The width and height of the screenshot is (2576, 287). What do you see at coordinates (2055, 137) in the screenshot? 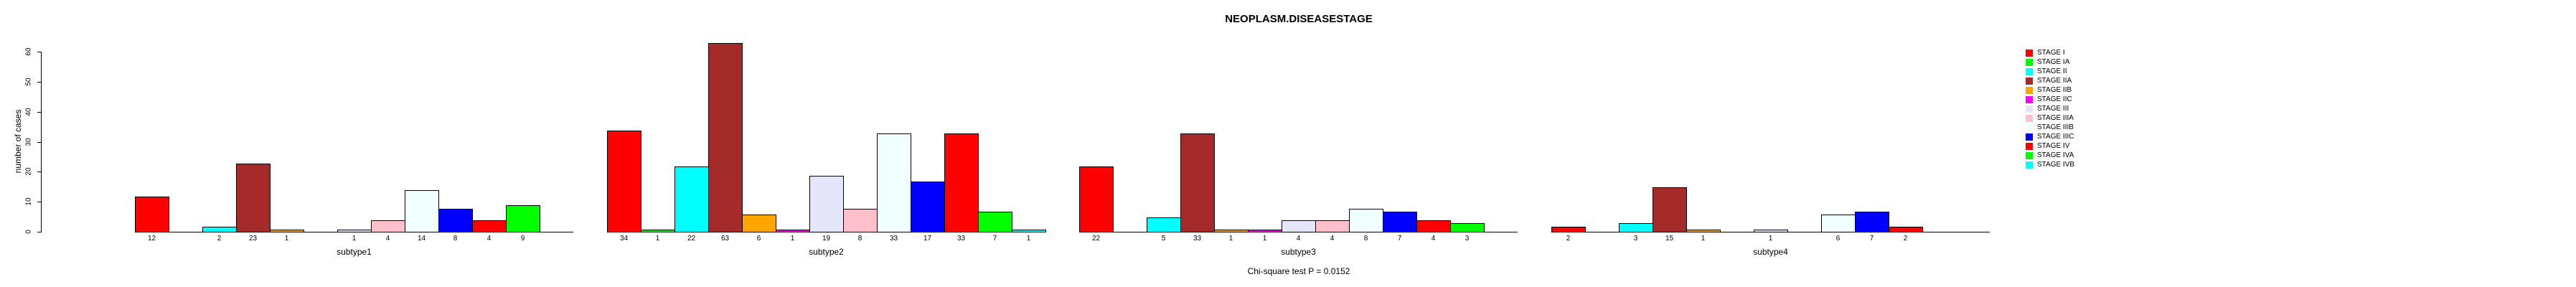
I see `legend-label: STAGE IIIC` at bounding box center [2055, 137].